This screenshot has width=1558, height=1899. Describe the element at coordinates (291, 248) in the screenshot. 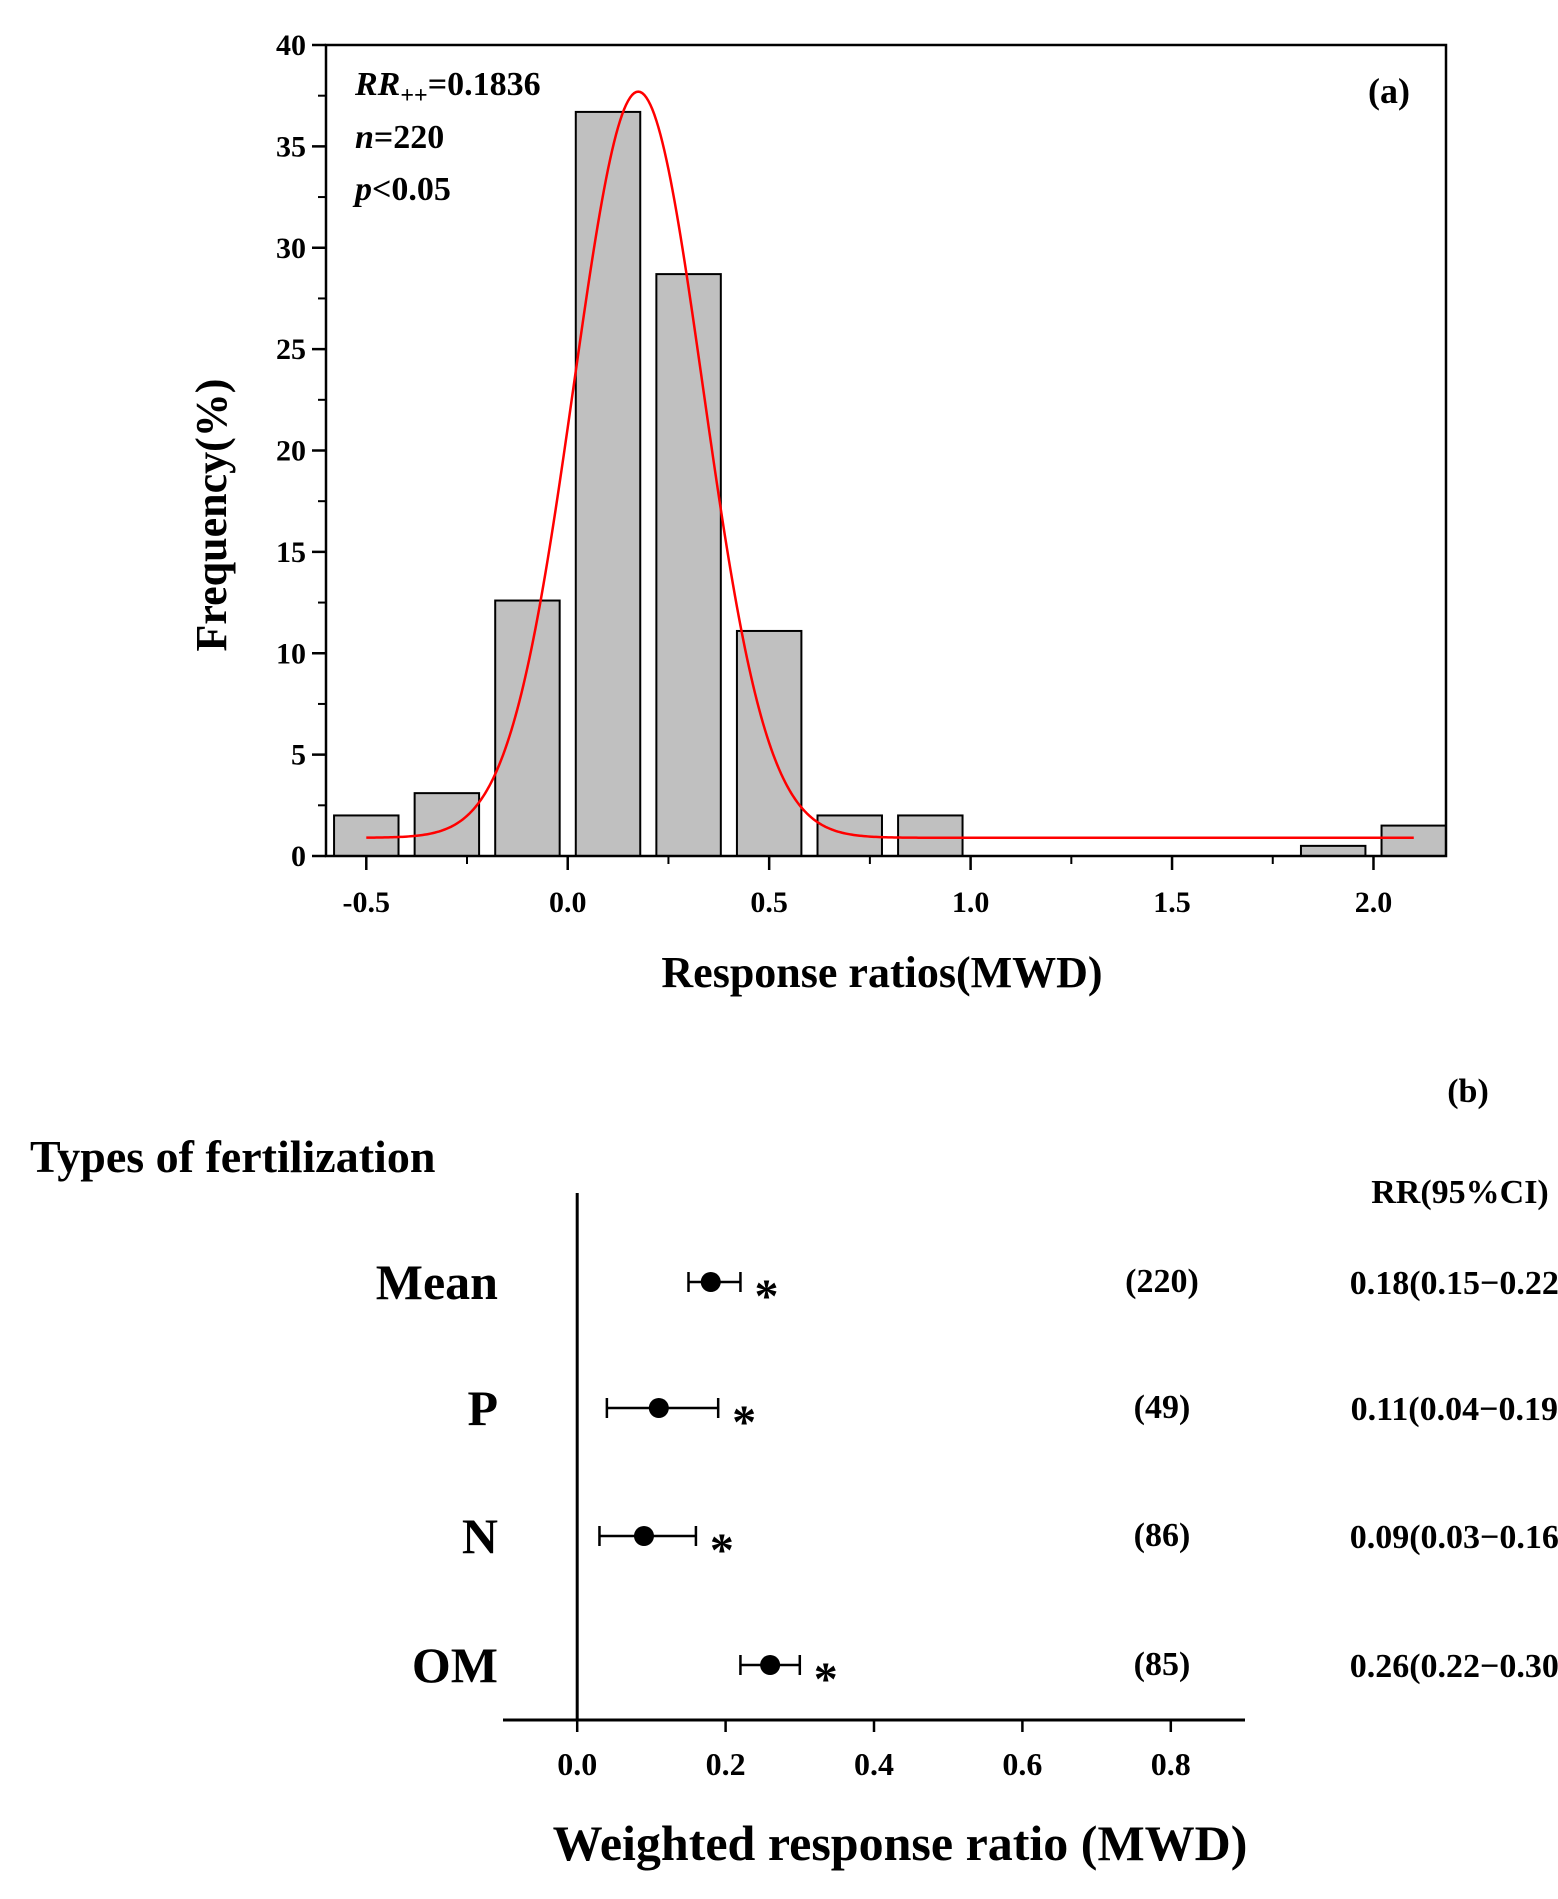

I see `y-tick-label: 30` at that location.